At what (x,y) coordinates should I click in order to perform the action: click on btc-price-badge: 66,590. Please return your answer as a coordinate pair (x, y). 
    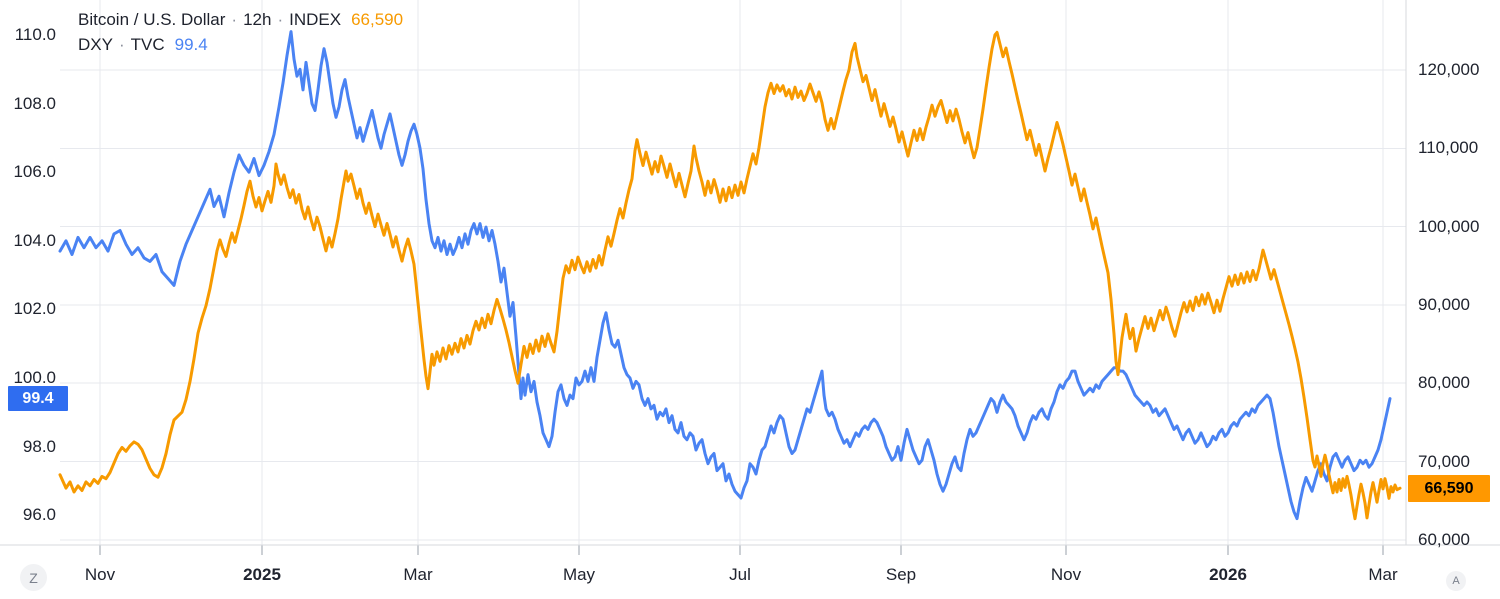
    Looking at the image, I should click on (1449, 488).